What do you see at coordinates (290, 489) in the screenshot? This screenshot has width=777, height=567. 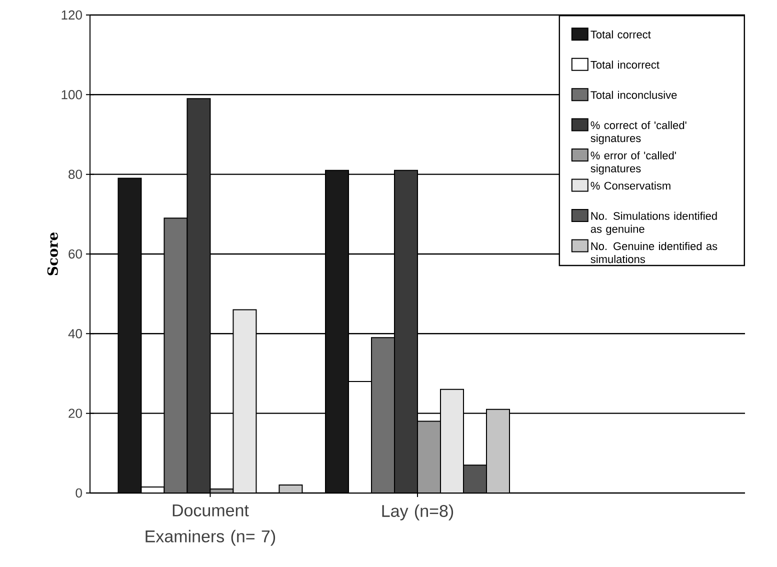 I see `bar` at bounding box center [290, 489].